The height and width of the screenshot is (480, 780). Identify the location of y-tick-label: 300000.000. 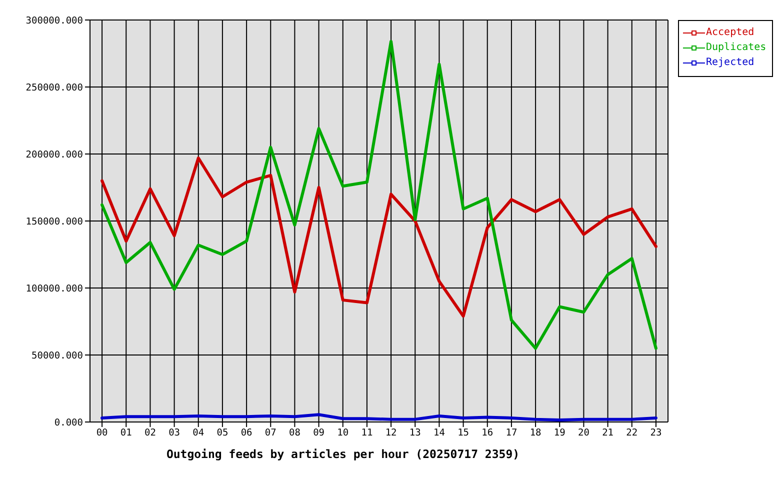
(55, 20).